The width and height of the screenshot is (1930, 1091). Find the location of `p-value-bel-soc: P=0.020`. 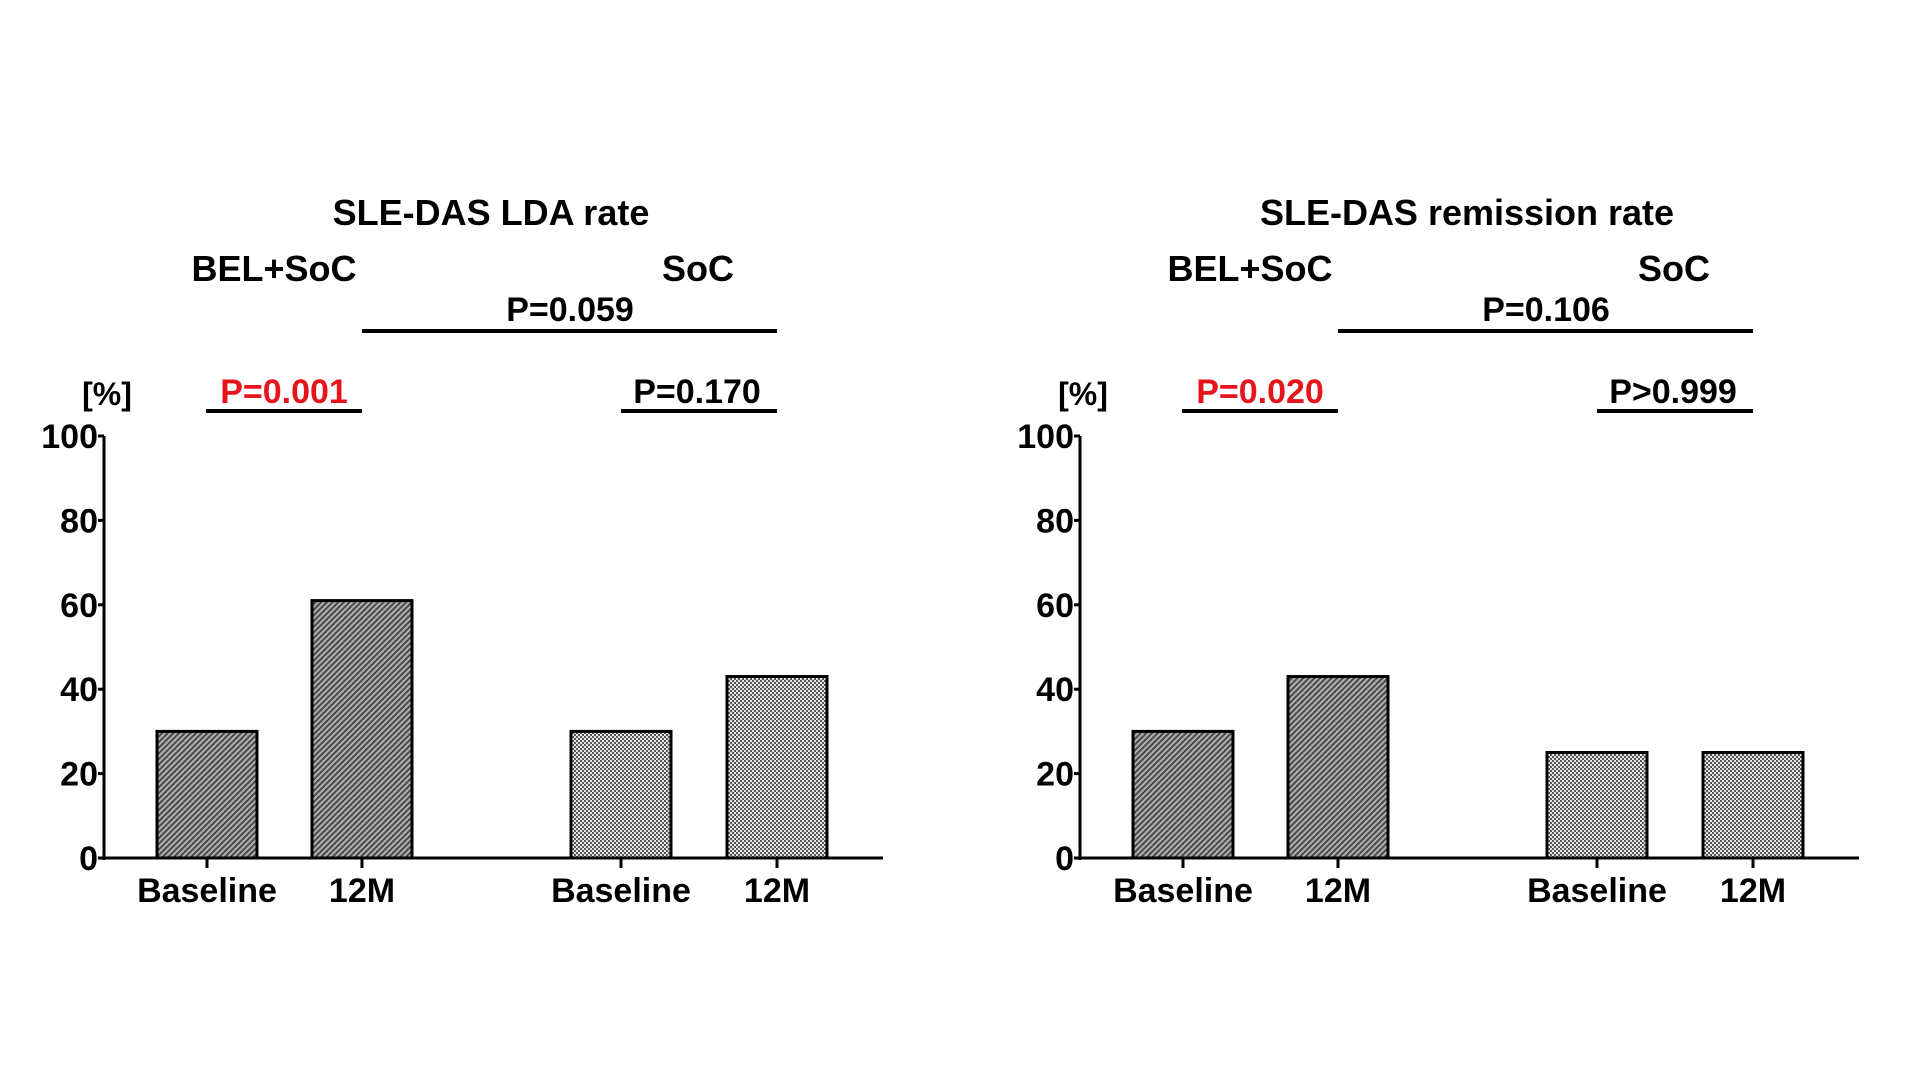

p-value-bel-soc: P=0.020 is located at coordinates (1260, 392).